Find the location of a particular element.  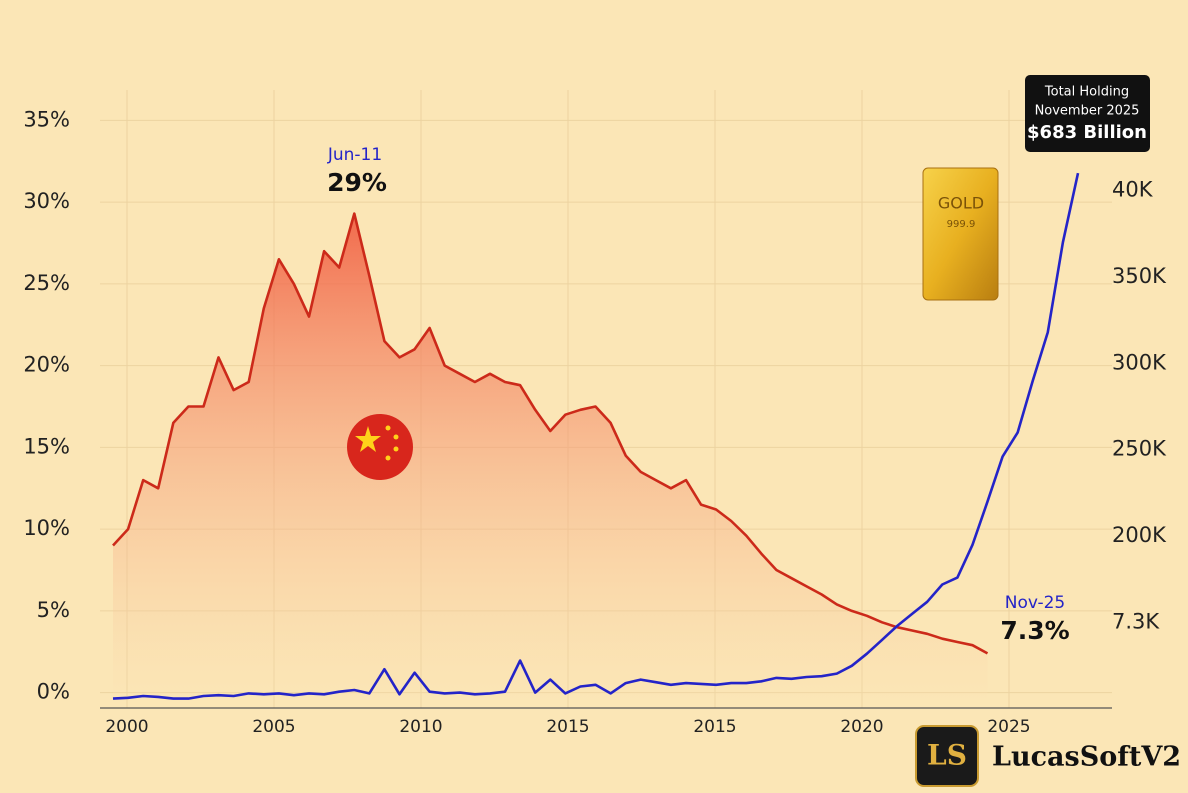

logo: LS is located at coordinates (947, 755).